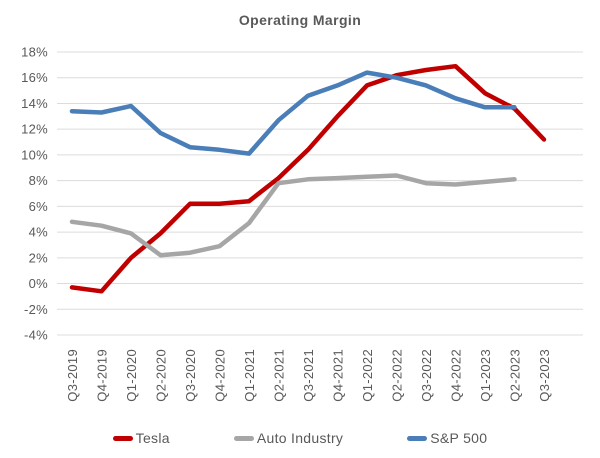 Image resolution: width=600 pixels, height=458 pixels. I want to click on x-tick-label: Q3-2022, so click(426, 375).